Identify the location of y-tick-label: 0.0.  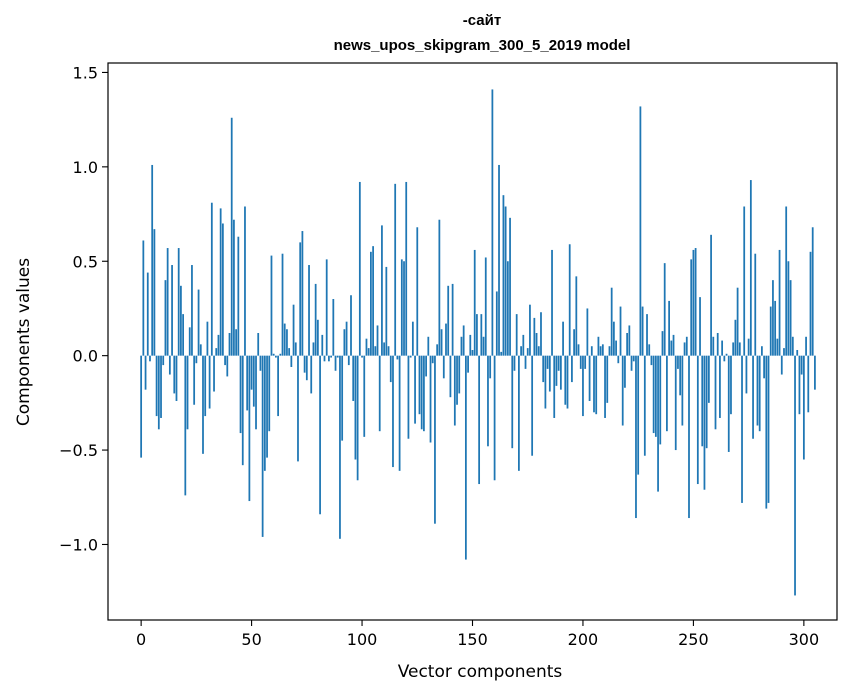
(85, 356).